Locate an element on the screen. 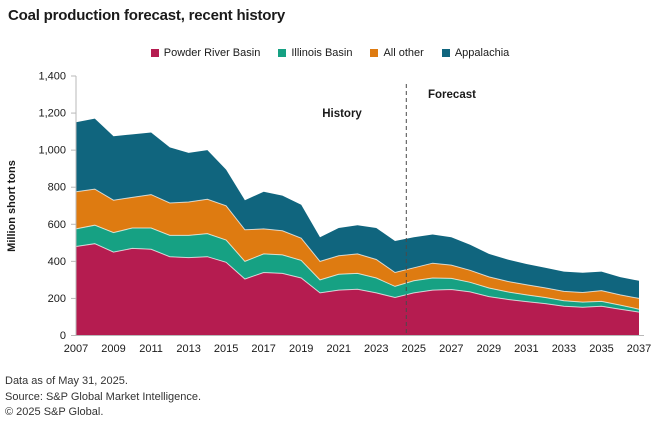 The height and width of the screenshot is (429, 660). x-tick-label: 2019 is located at coordinates (301, 349).